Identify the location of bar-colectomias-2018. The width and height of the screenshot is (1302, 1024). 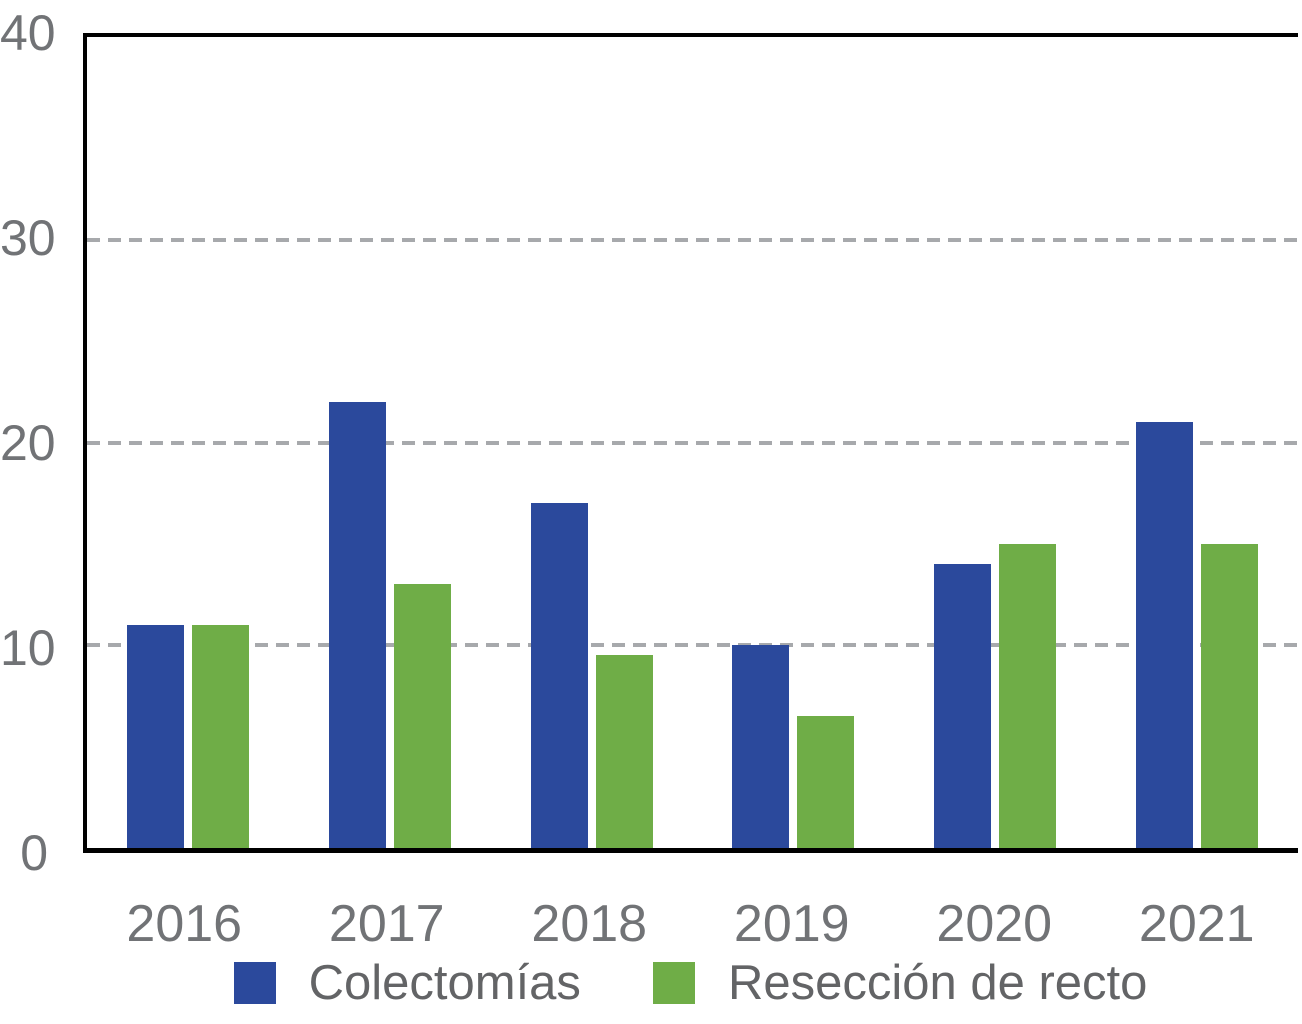
(559, 675).